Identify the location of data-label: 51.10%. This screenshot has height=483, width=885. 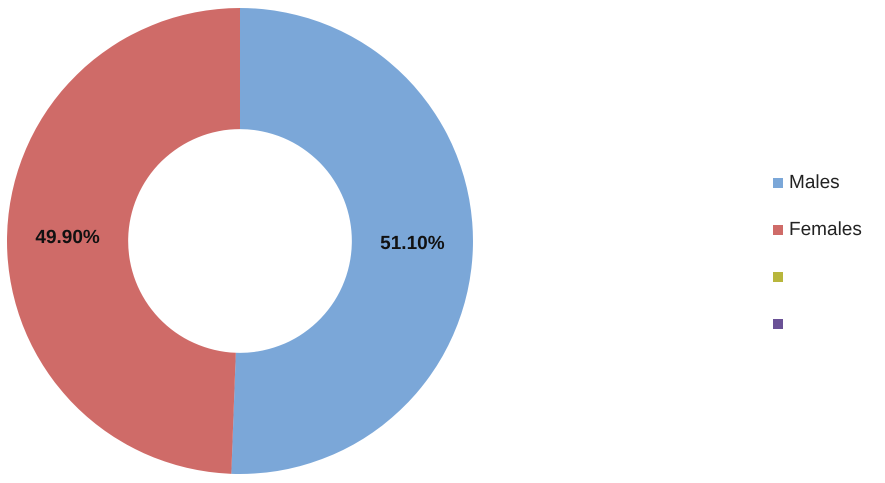
(412, 243).